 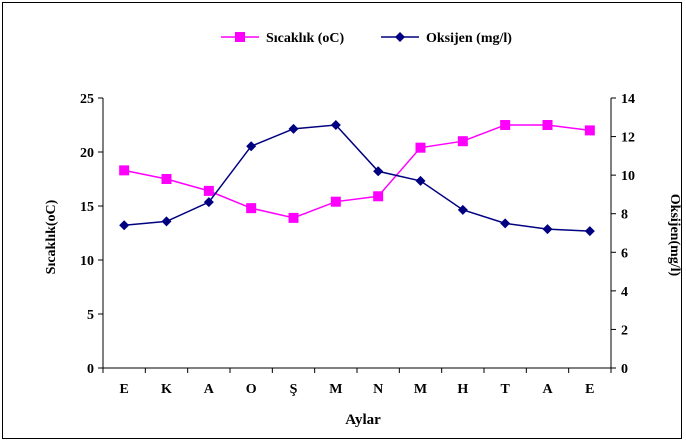 I want to click on x-tick-label: Ş, so click(x=294, y=389).